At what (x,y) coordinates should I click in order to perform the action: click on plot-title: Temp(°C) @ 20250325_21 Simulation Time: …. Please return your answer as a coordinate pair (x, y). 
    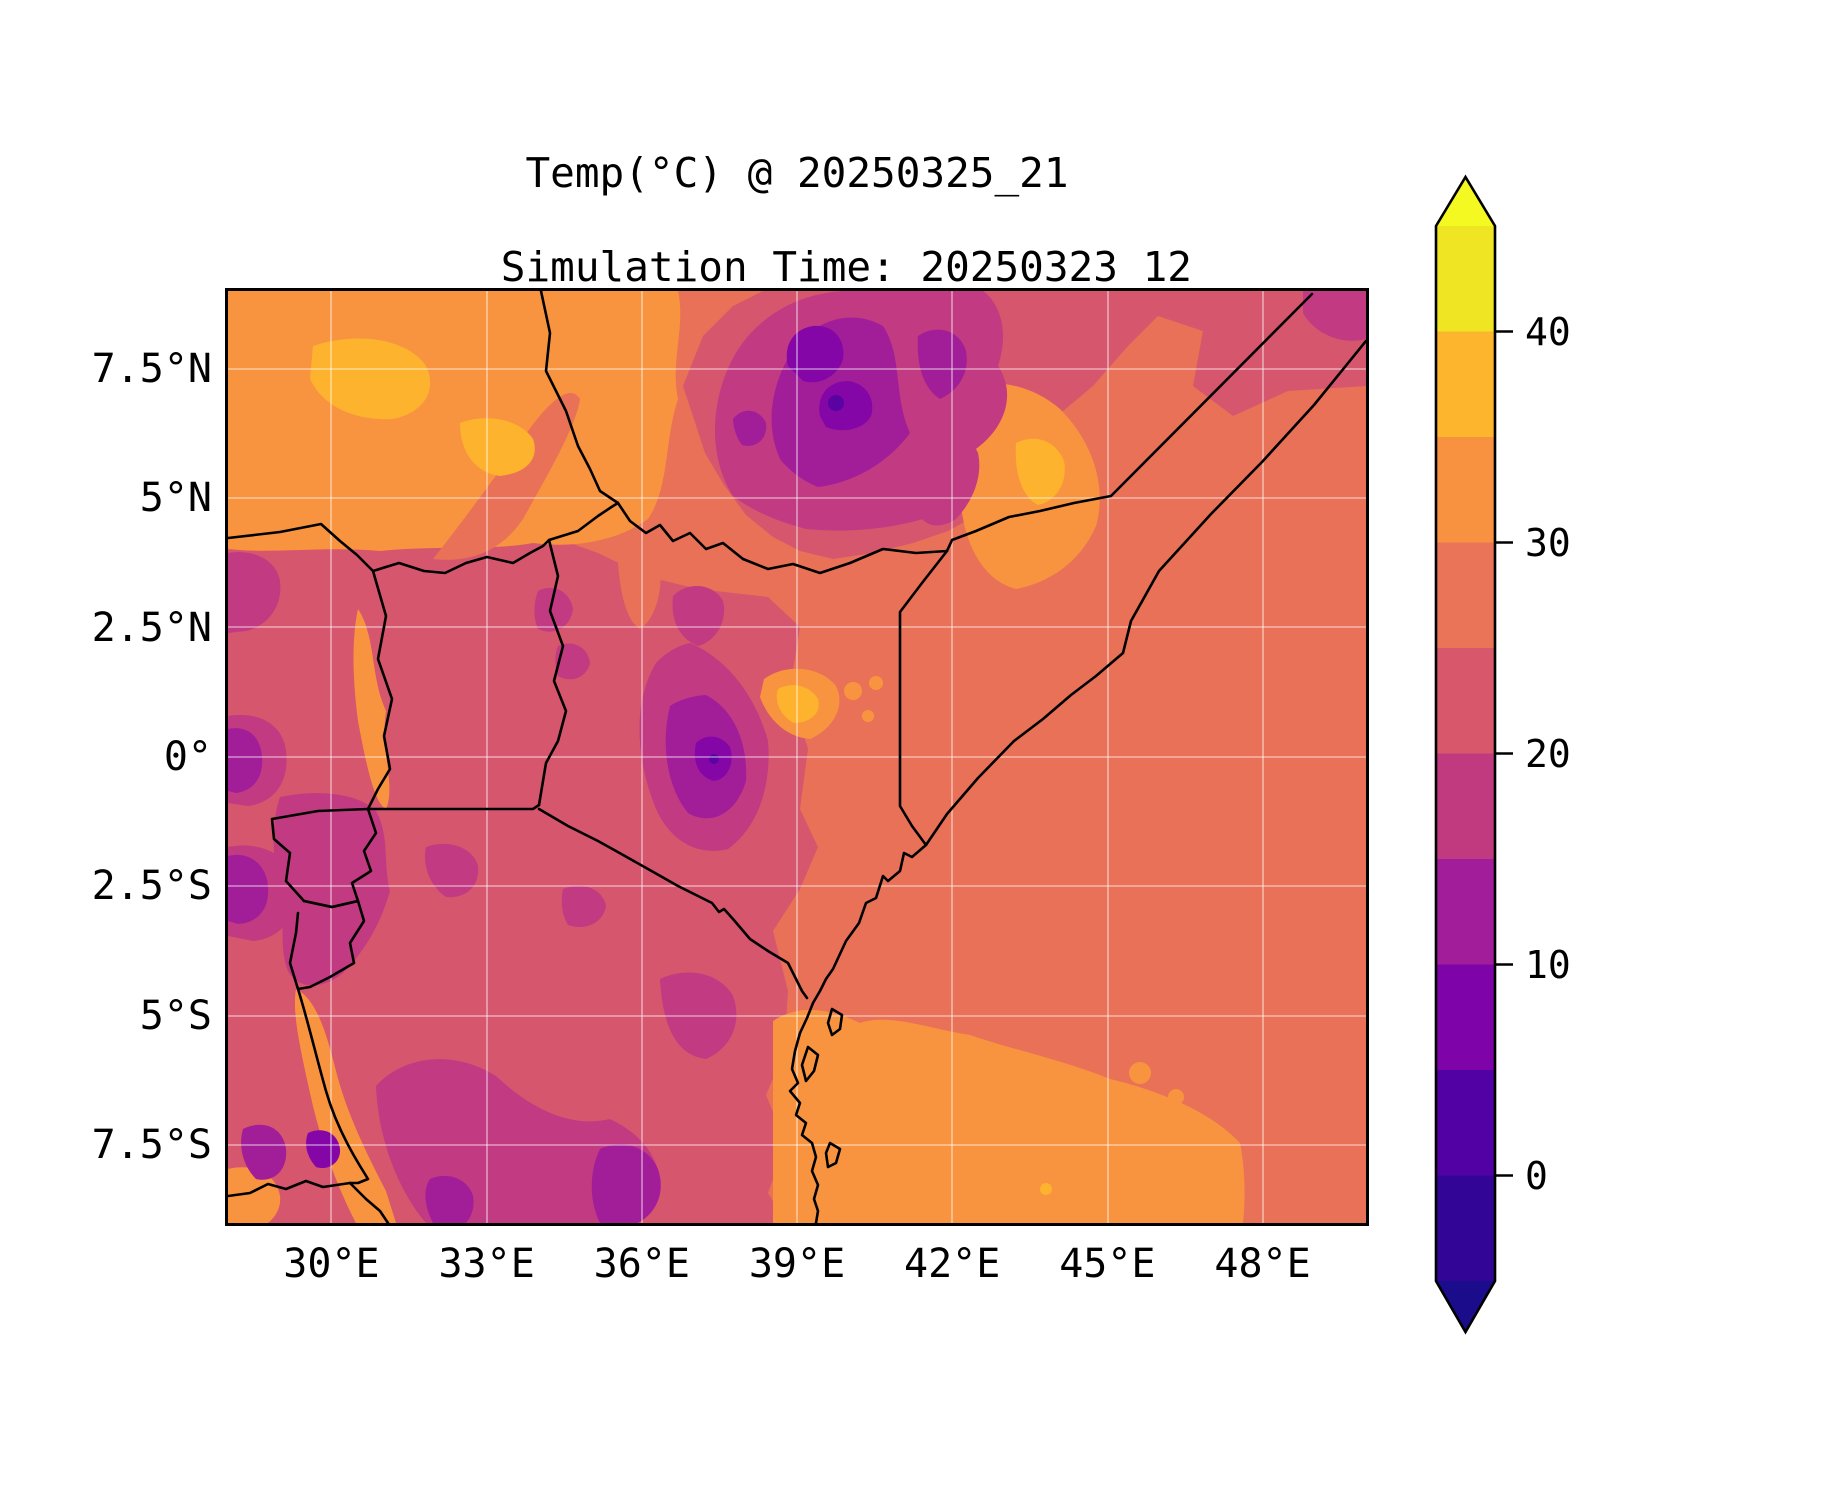
    Looking at the image, I should click on (797, 220).